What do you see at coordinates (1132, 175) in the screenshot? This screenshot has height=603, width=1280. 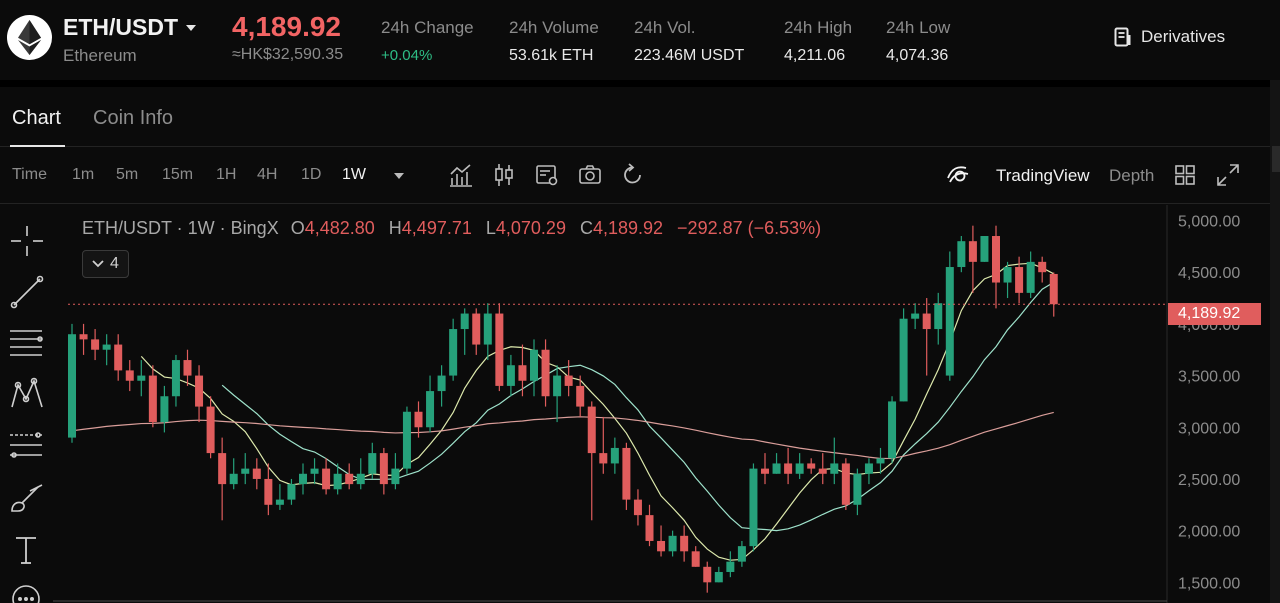 I see `depth-toggle: Depth` at bounding box center [1132, 175].